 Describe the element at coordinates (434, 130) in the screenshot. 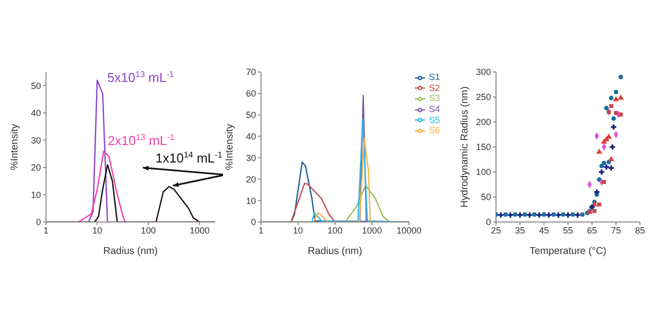

I see `legend-label: S6` at that location.